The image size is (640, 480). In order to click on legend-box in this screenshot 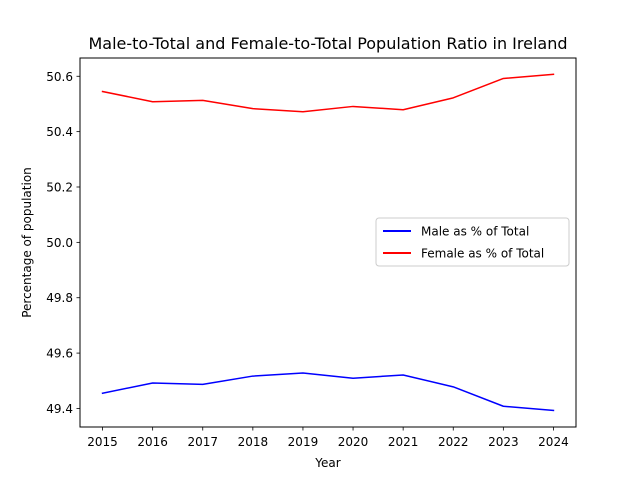, I will do `click(472, 242)`.